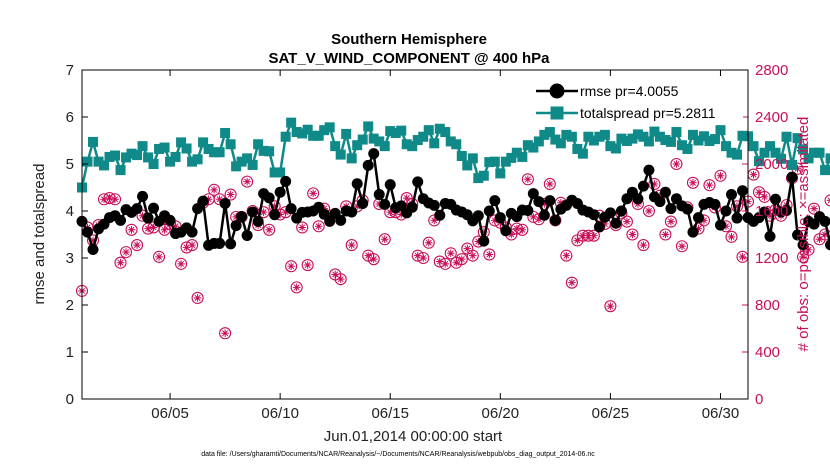 This screenshot has height=470, width=830. Describe the element at coordinates (390, 413) in the screenshot. I see `x-tick-label: 06/15` at that location.